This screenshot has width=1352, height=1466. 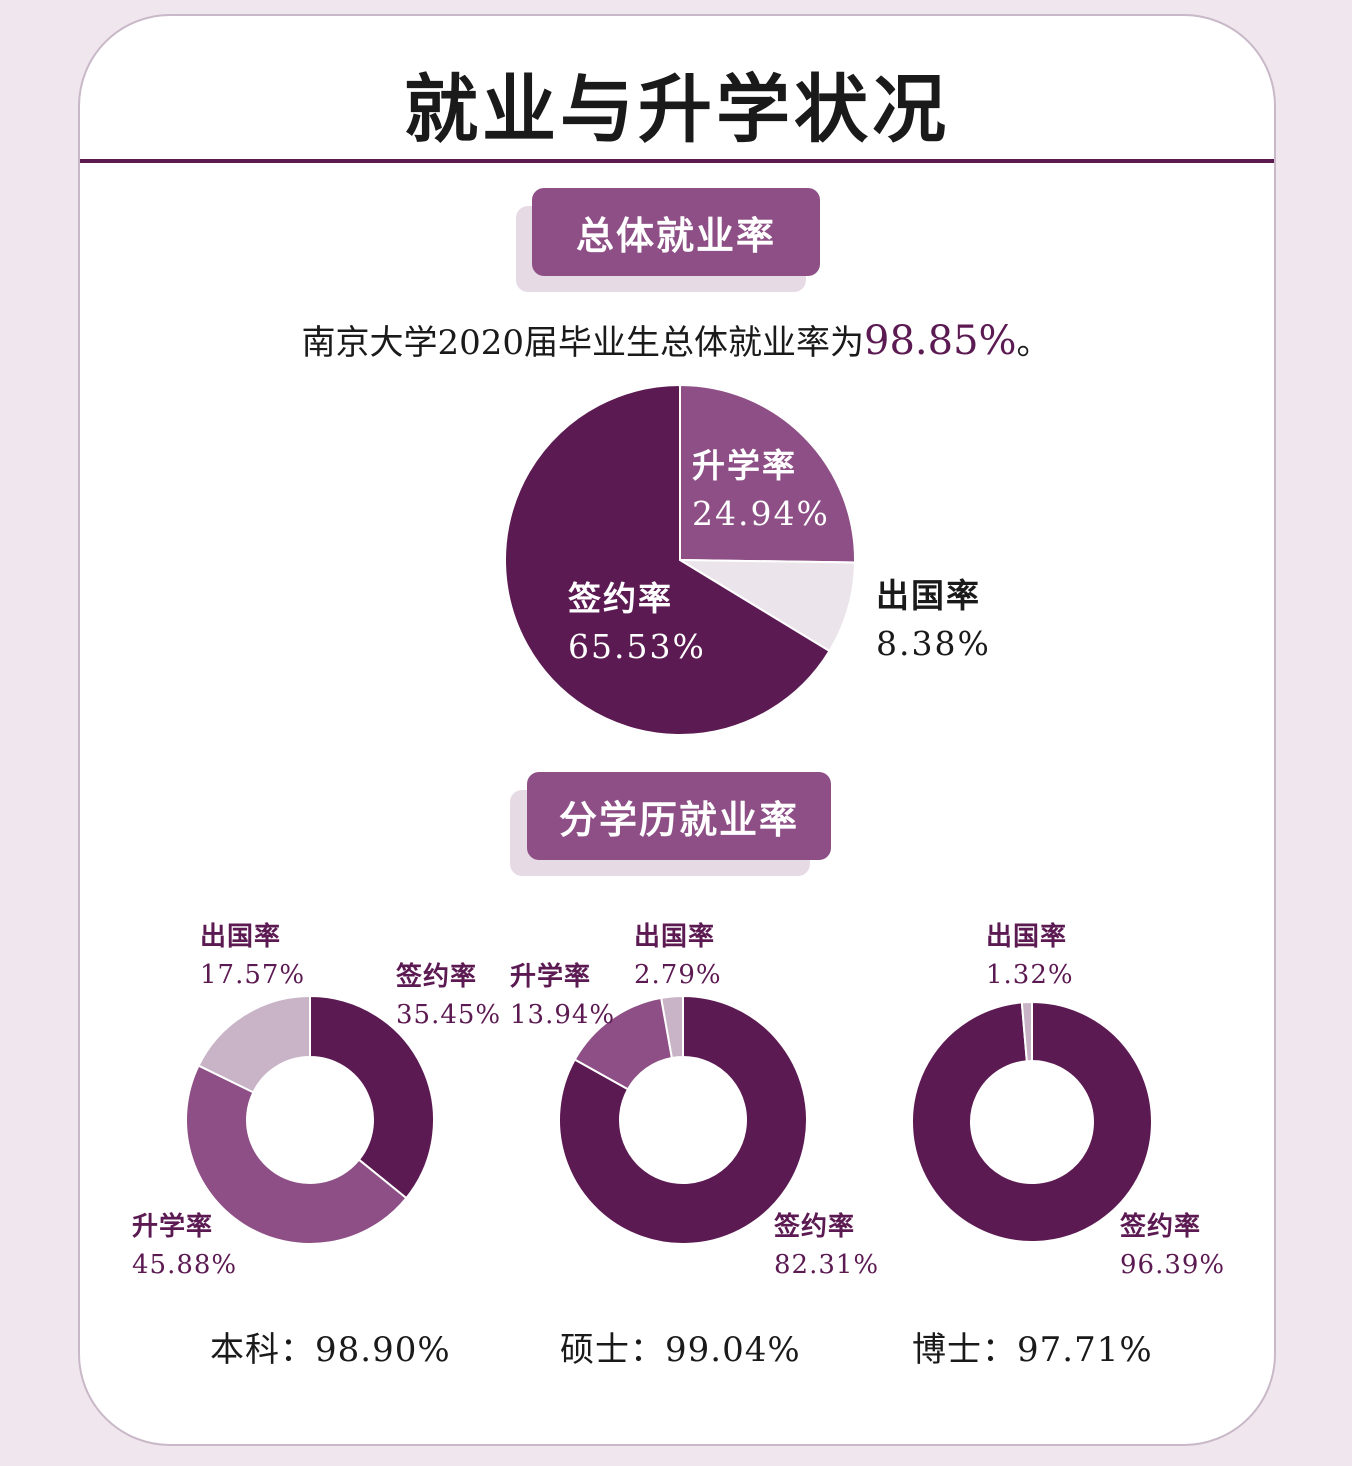 What do you see at coordinates (928, 595) in the screenshot?
I see `overall-abroad-name: 出国率` at bounding box center [928, 595].